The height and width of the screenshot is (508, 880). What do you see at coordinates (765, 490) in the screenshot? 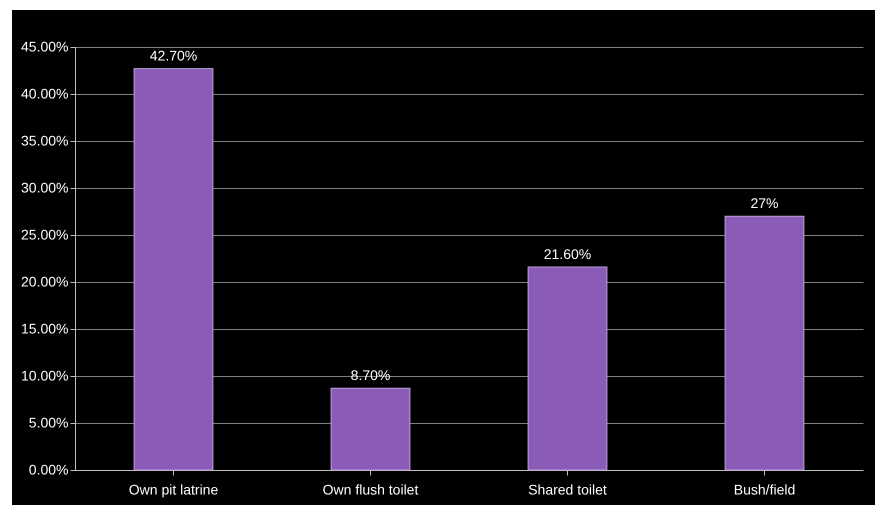
I see `x-tick-label: Bush/field` at bounding box center [765, 490].